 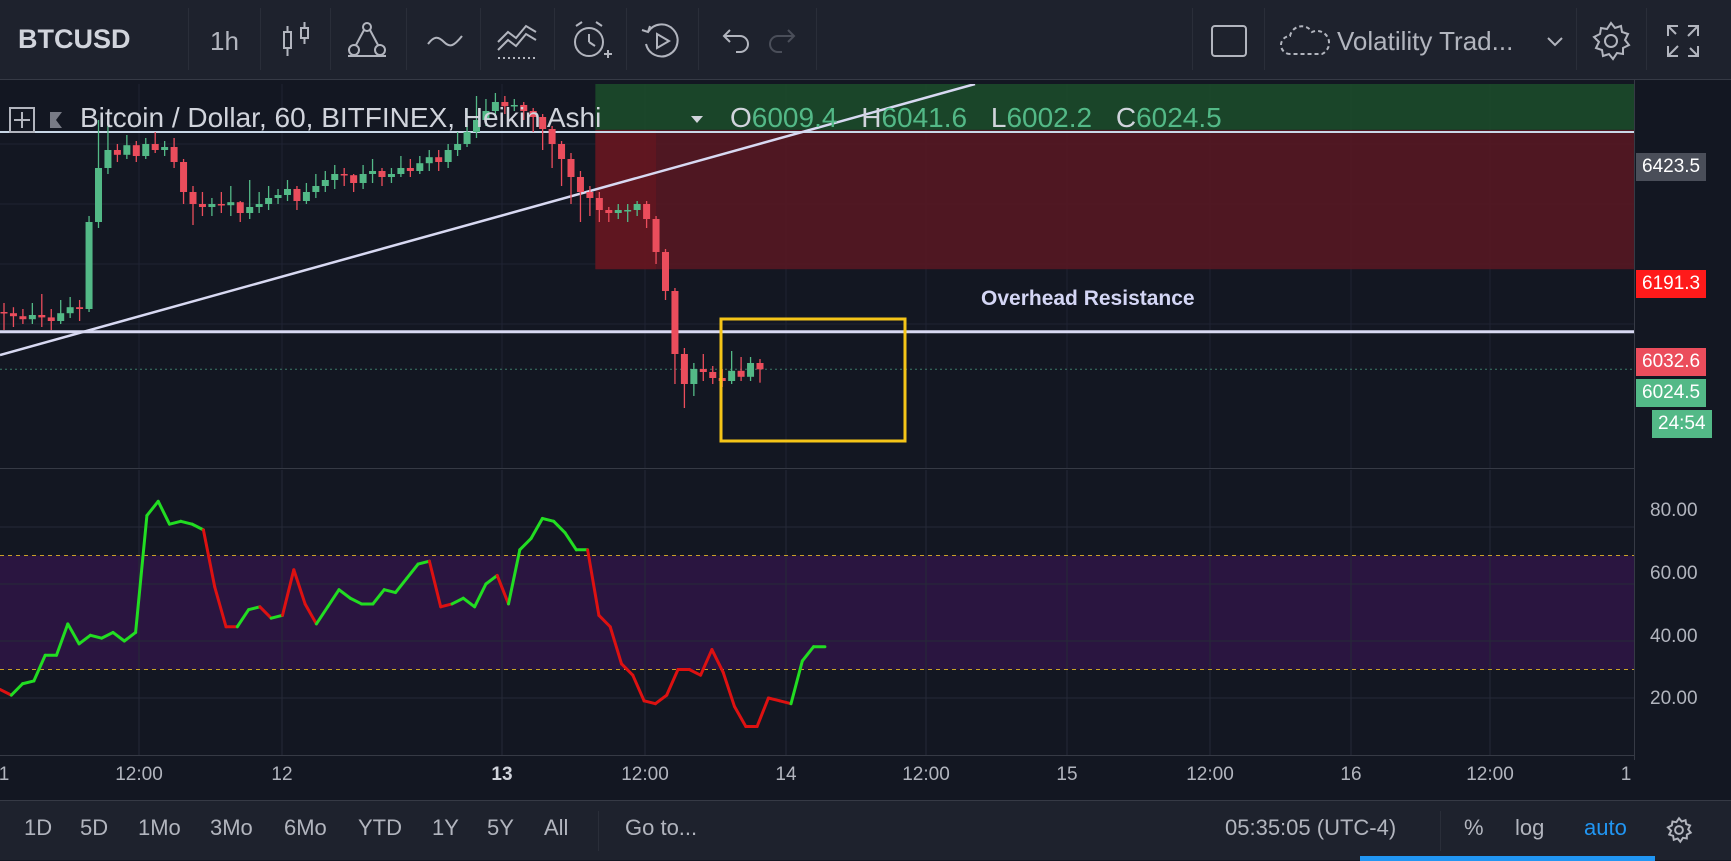 I want to click on open-value: 6009.4, so click(x=794, y=117).